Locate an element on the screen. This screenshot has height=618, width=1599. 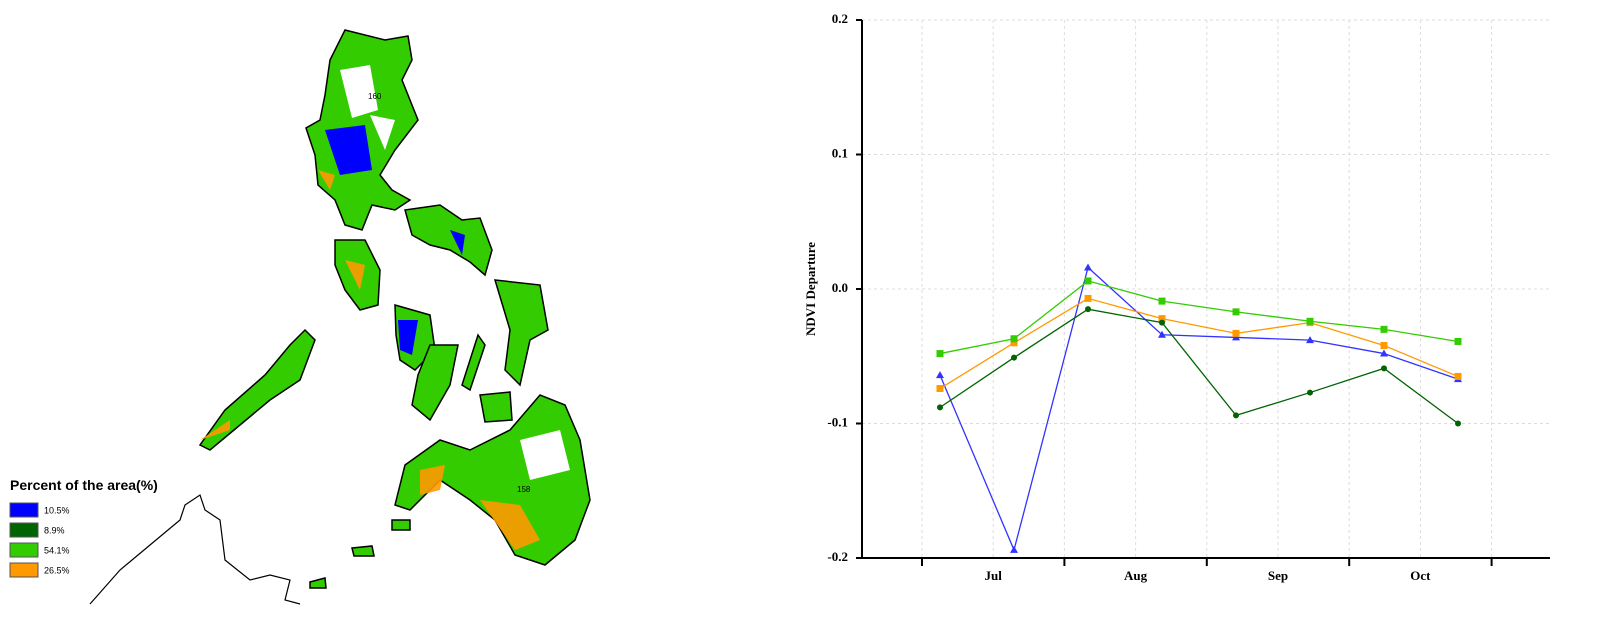
bicol is located at coordinates (448, 240).